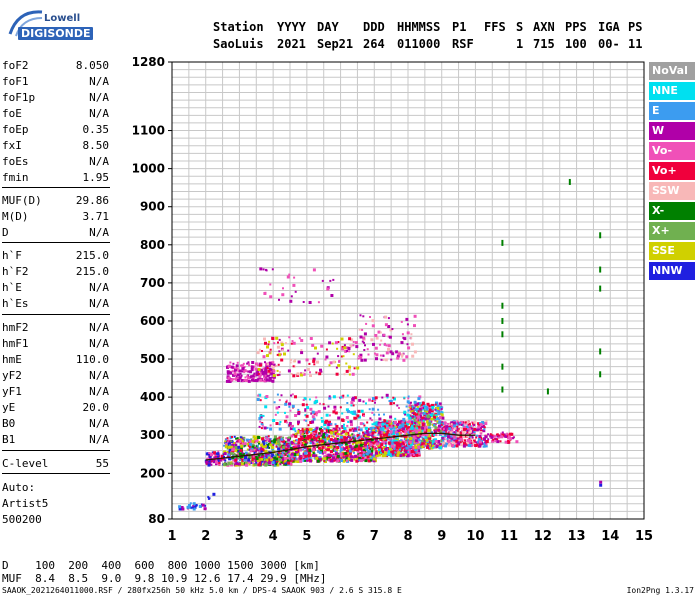 The height and width of the screenshot is (600, 700). Describe the element at coordinates (273, 536) in the screenshot. I see `x-tick-label: 4` at that location.